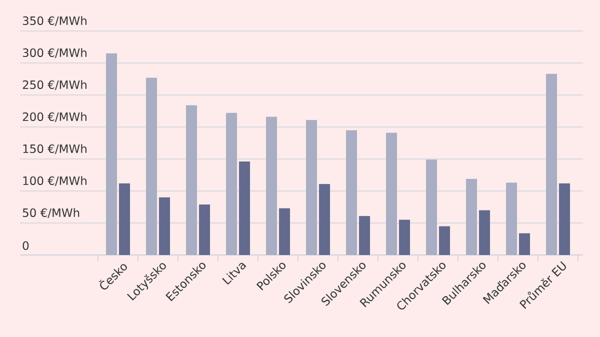 Image resolution: width=600 pixels, height=337 pixels. Describe the element at coordinates (25, 245) in the screenshot. I see `y-tick-label: 0` at that location.